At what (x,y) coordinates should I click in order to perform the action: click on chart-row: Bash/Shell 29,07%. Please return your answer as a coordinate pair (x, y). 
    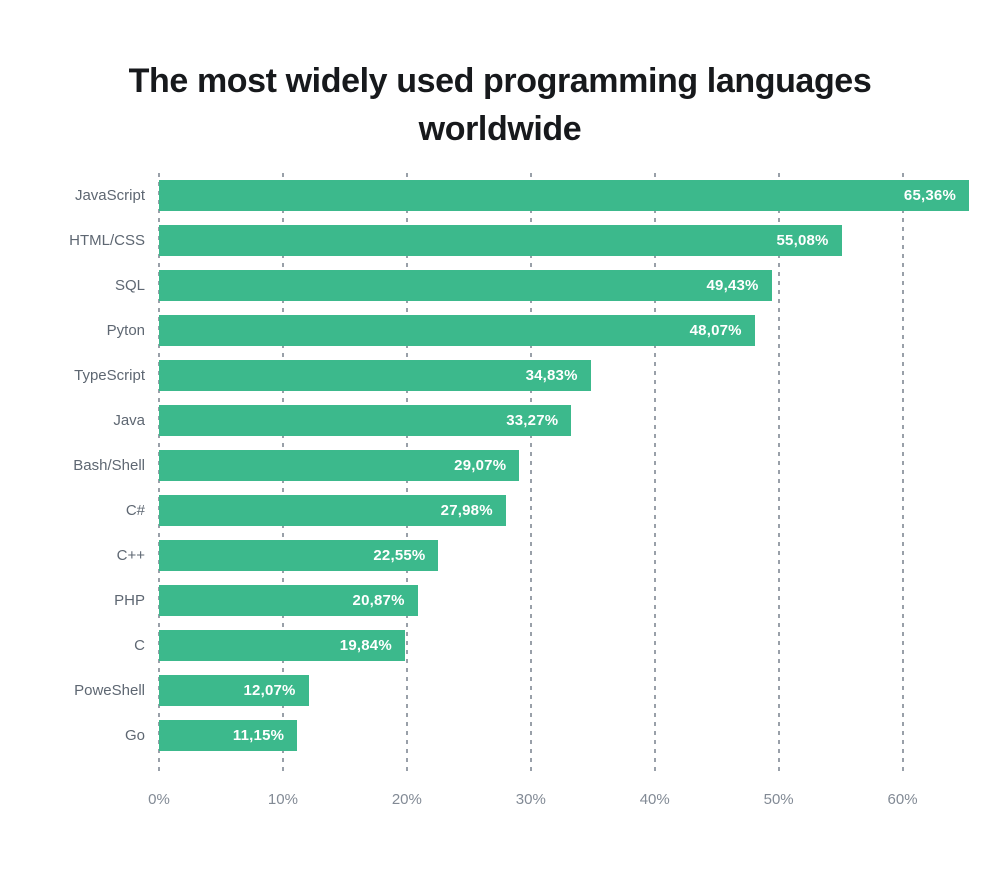
    Looking at the image, I should click on (484, 465).